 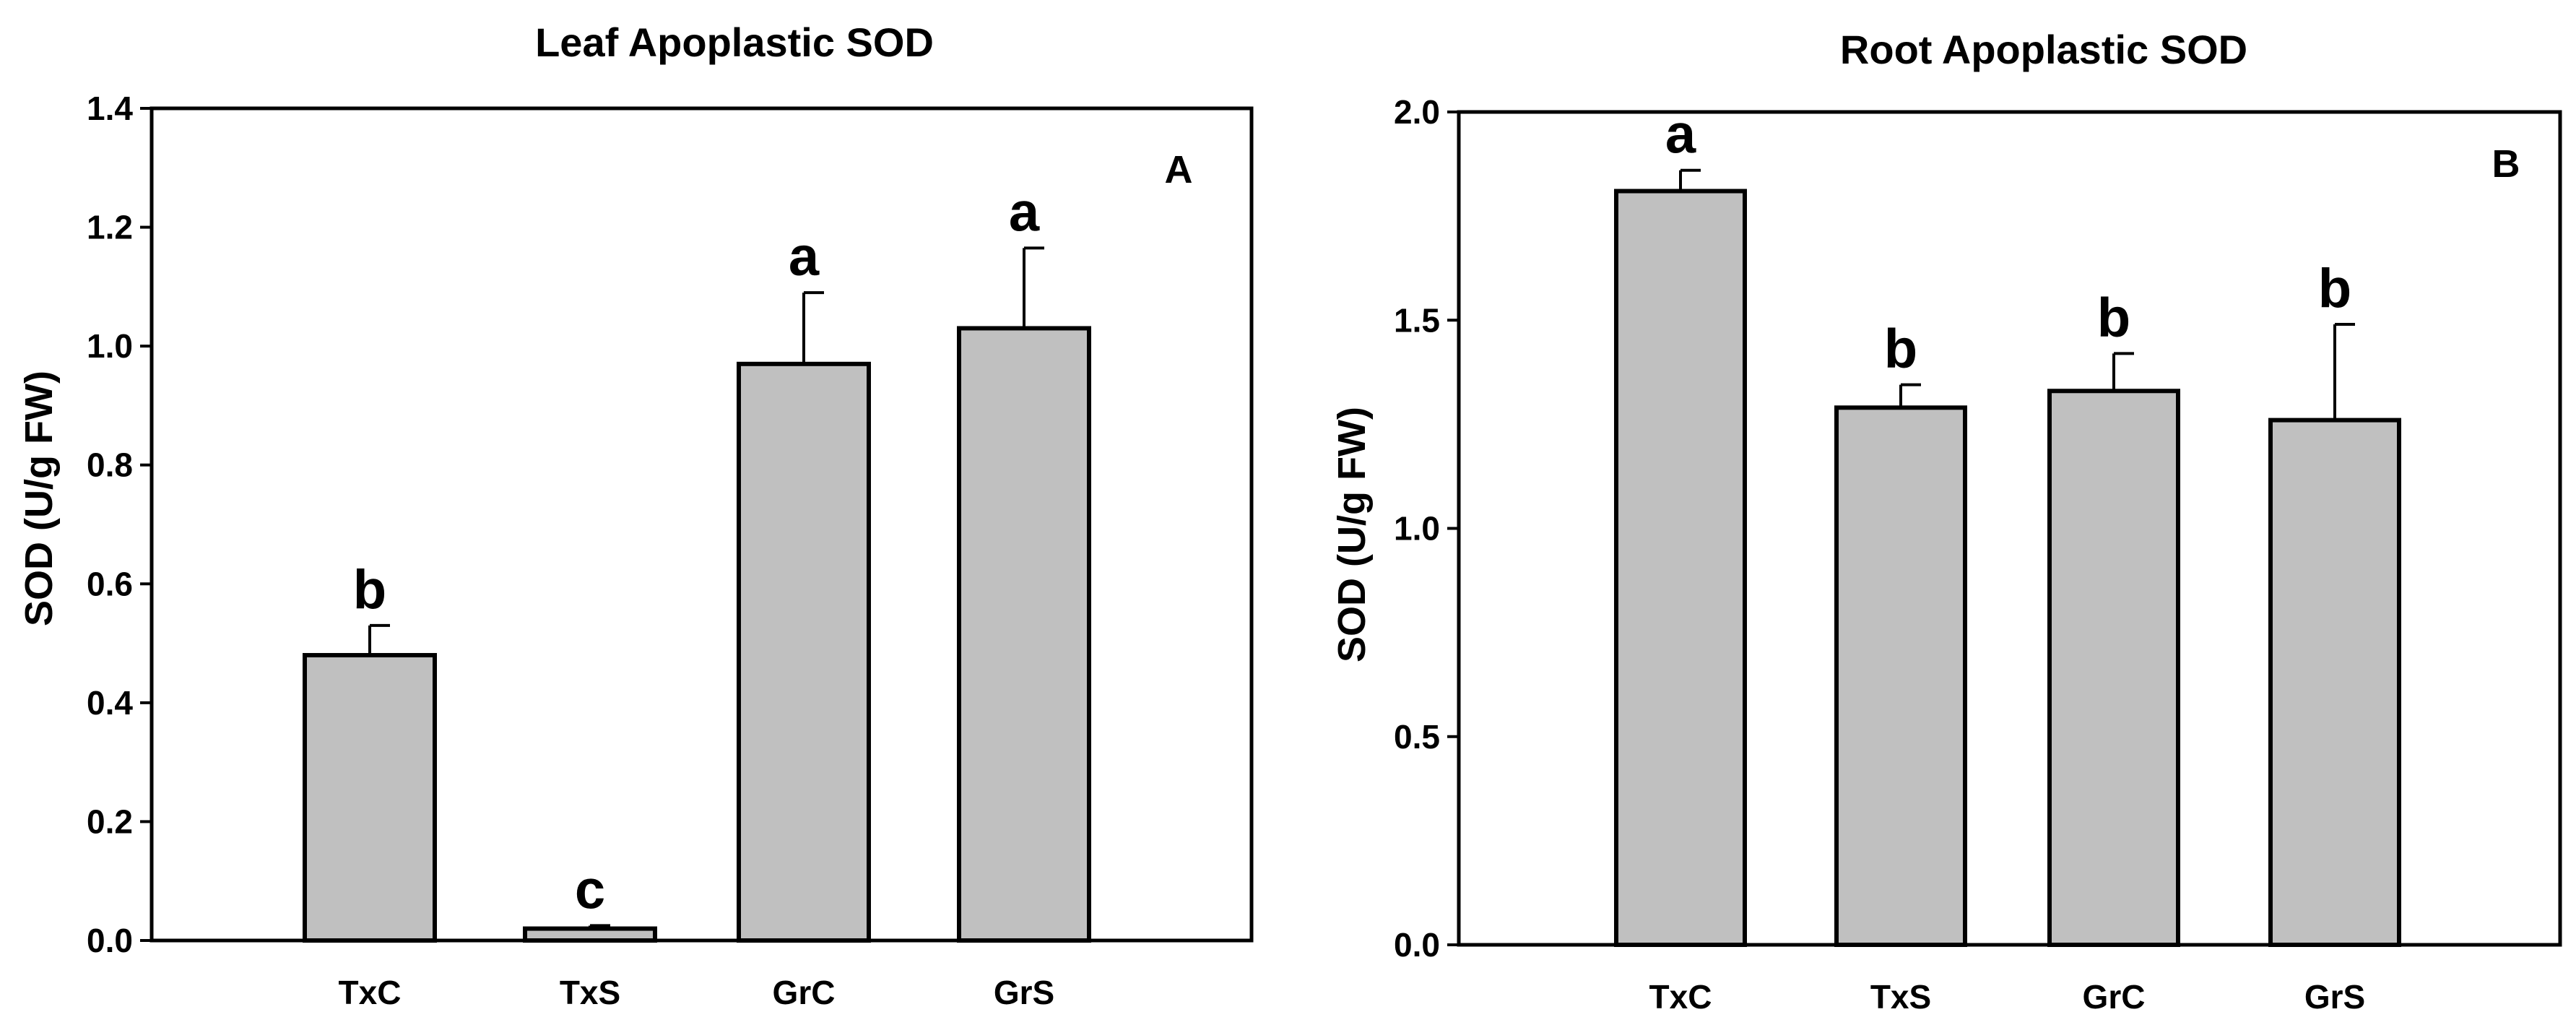 I want to click on y-tick-label: 0.5, so click(x=1417, y=737).